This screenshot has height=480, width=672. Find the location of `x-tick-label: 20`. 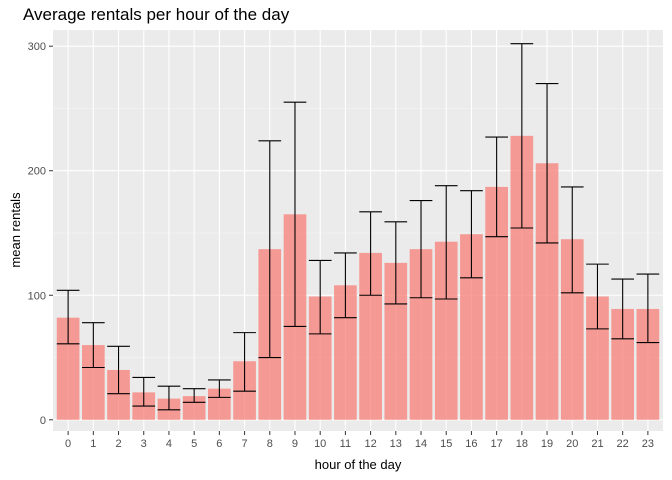

x-tick-label: 20 is located at coordinates (572, 444).